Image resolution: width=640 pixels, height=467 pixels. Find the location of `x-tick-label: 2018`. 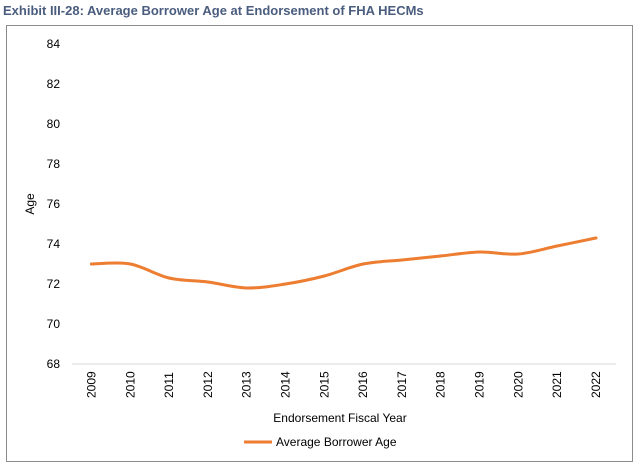

x-tick-label: 2018 is located at coordinates (441, 384).